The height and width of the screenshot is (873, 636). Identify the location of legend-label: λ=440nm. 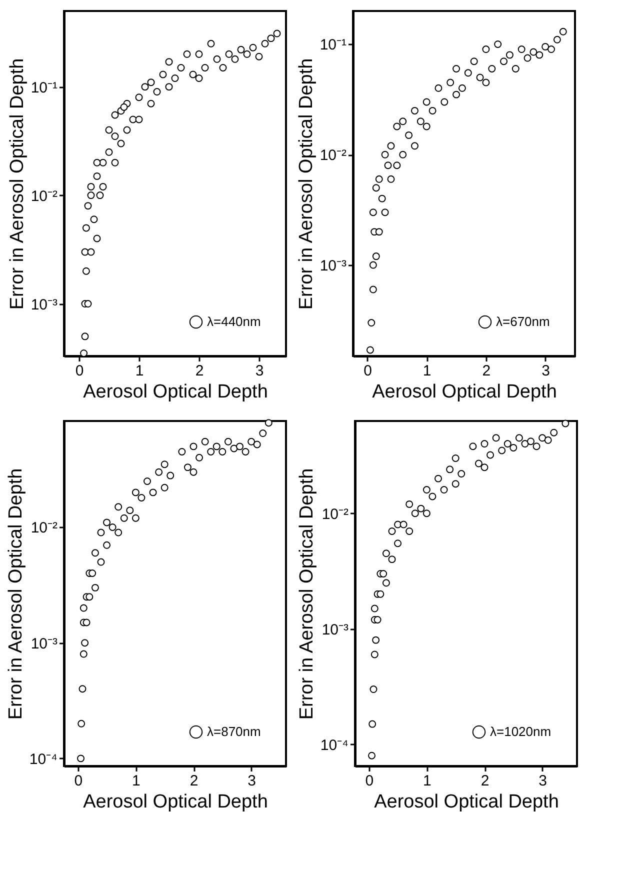
(234, 321).